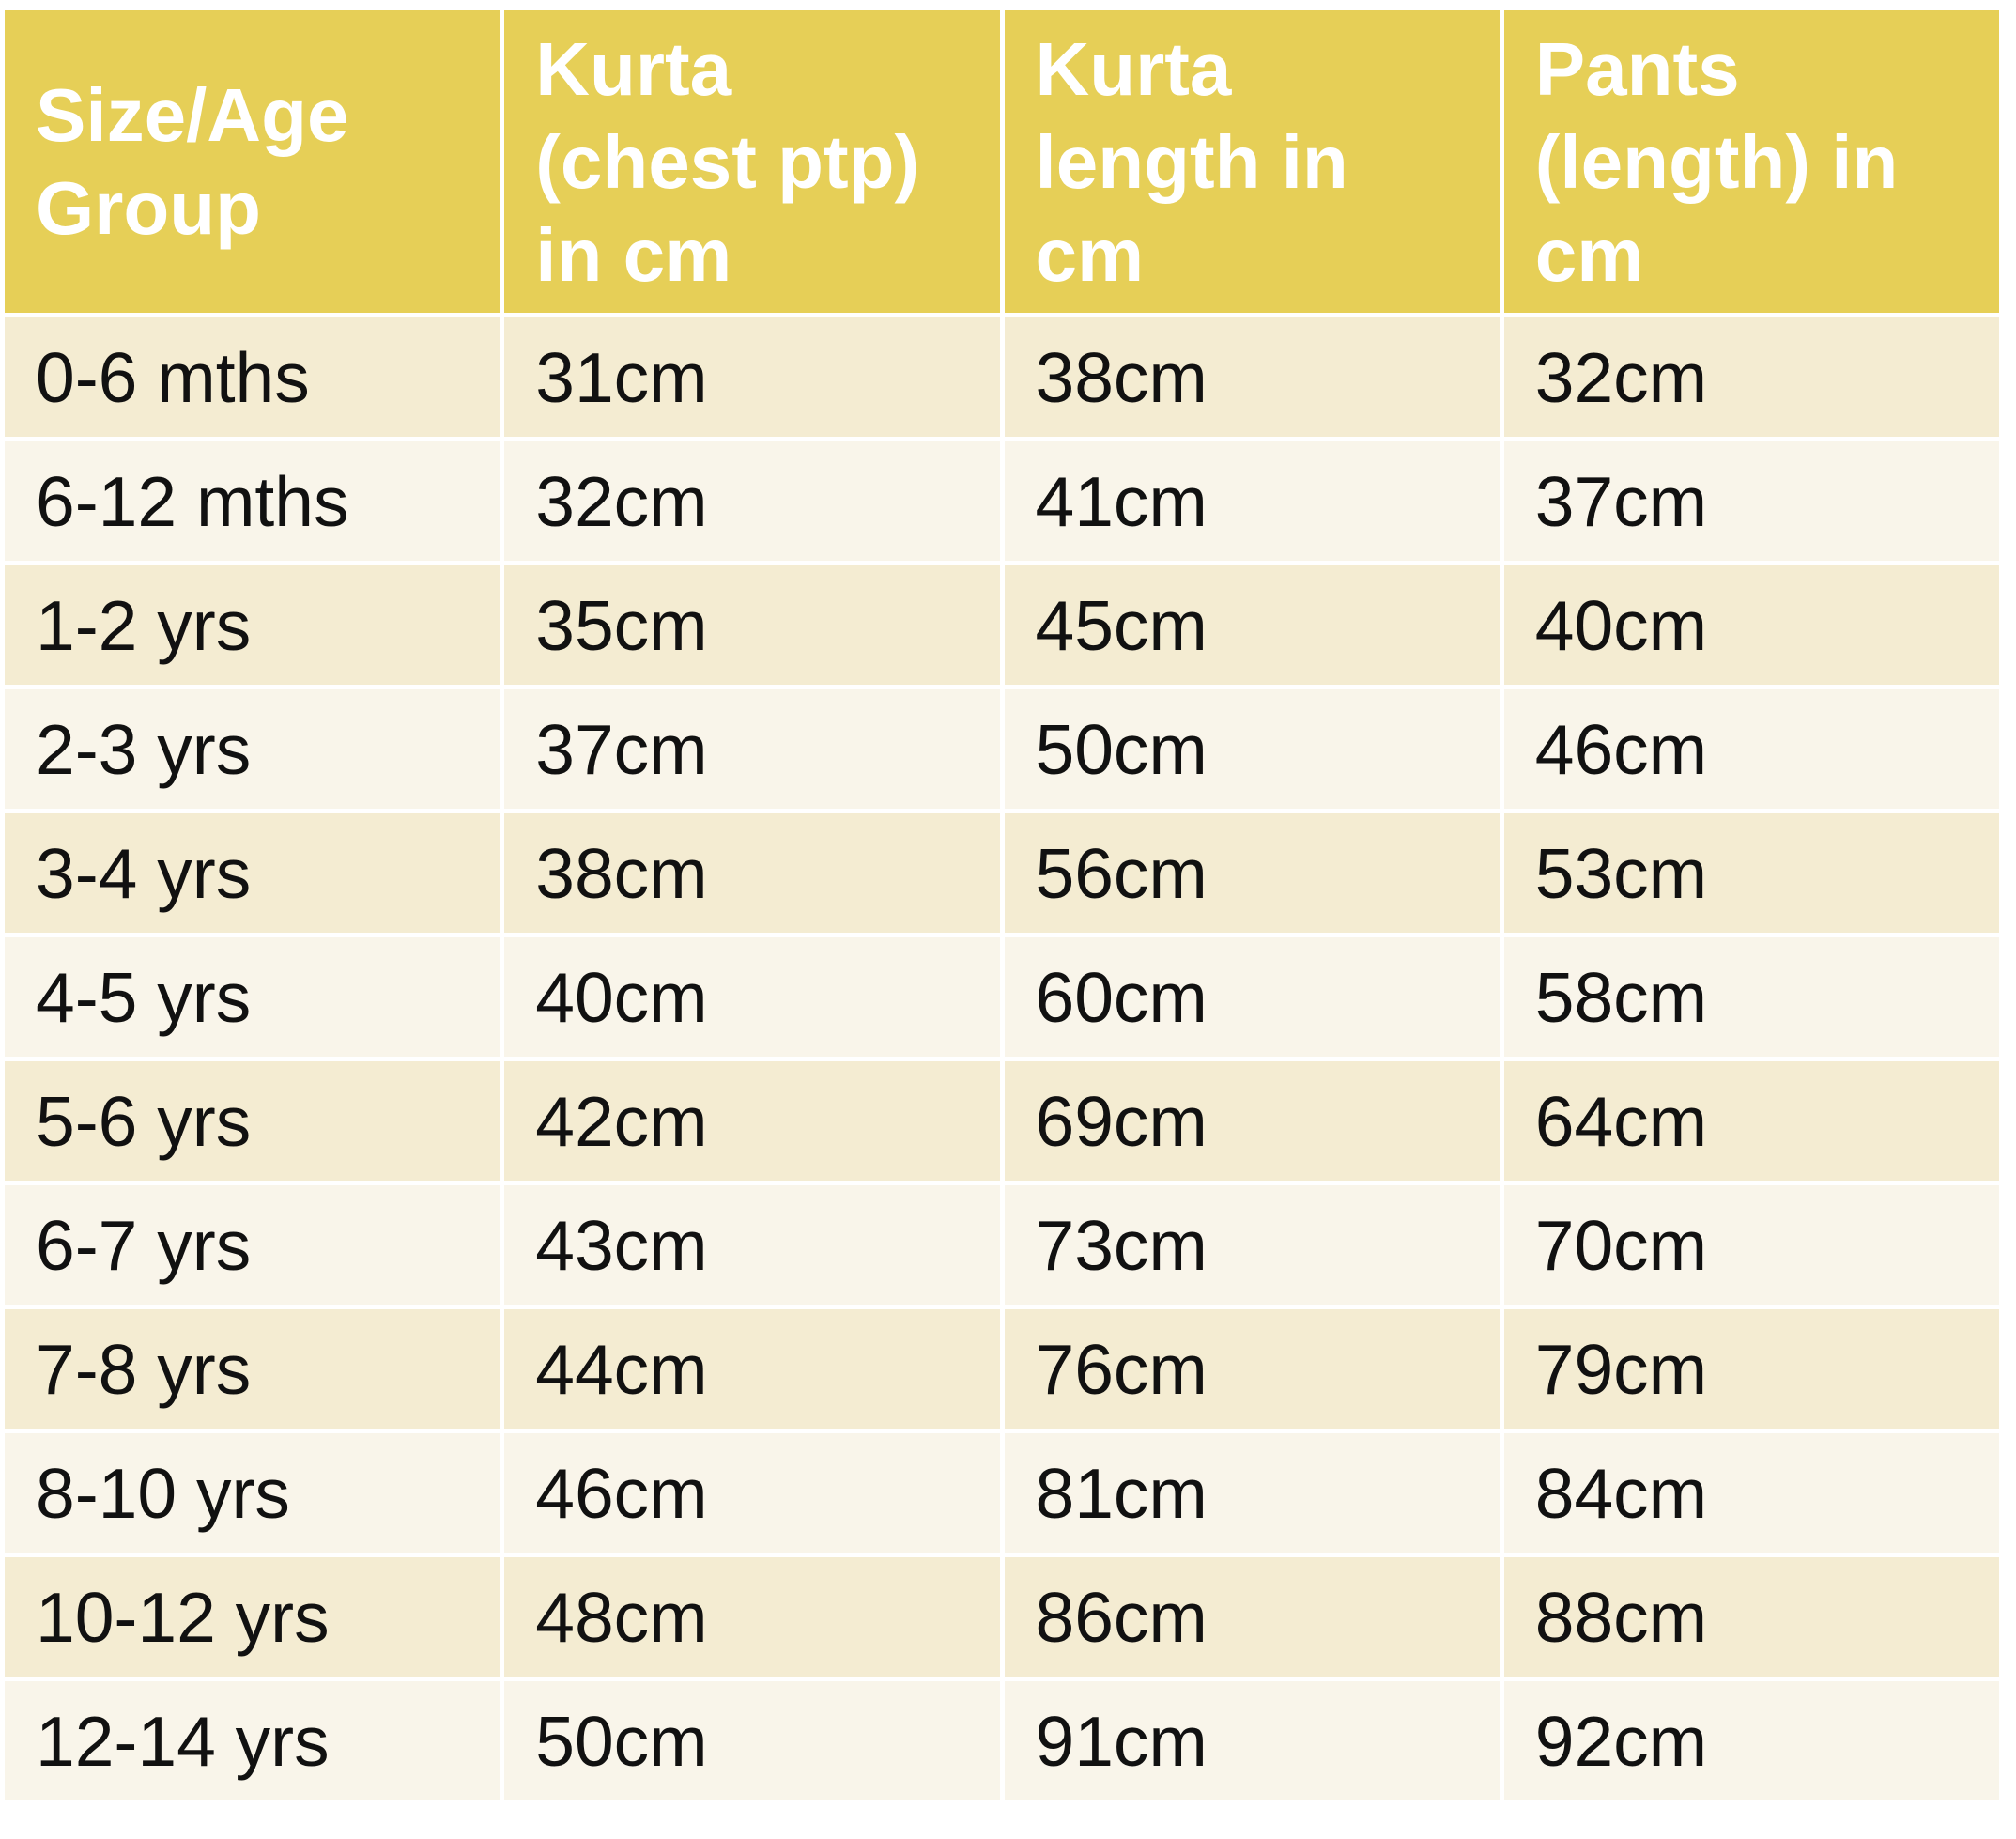  Describe the element at coordinates (1252, 501) in the screenshot. I see `kurta-length-cell: 41cm` at that location.